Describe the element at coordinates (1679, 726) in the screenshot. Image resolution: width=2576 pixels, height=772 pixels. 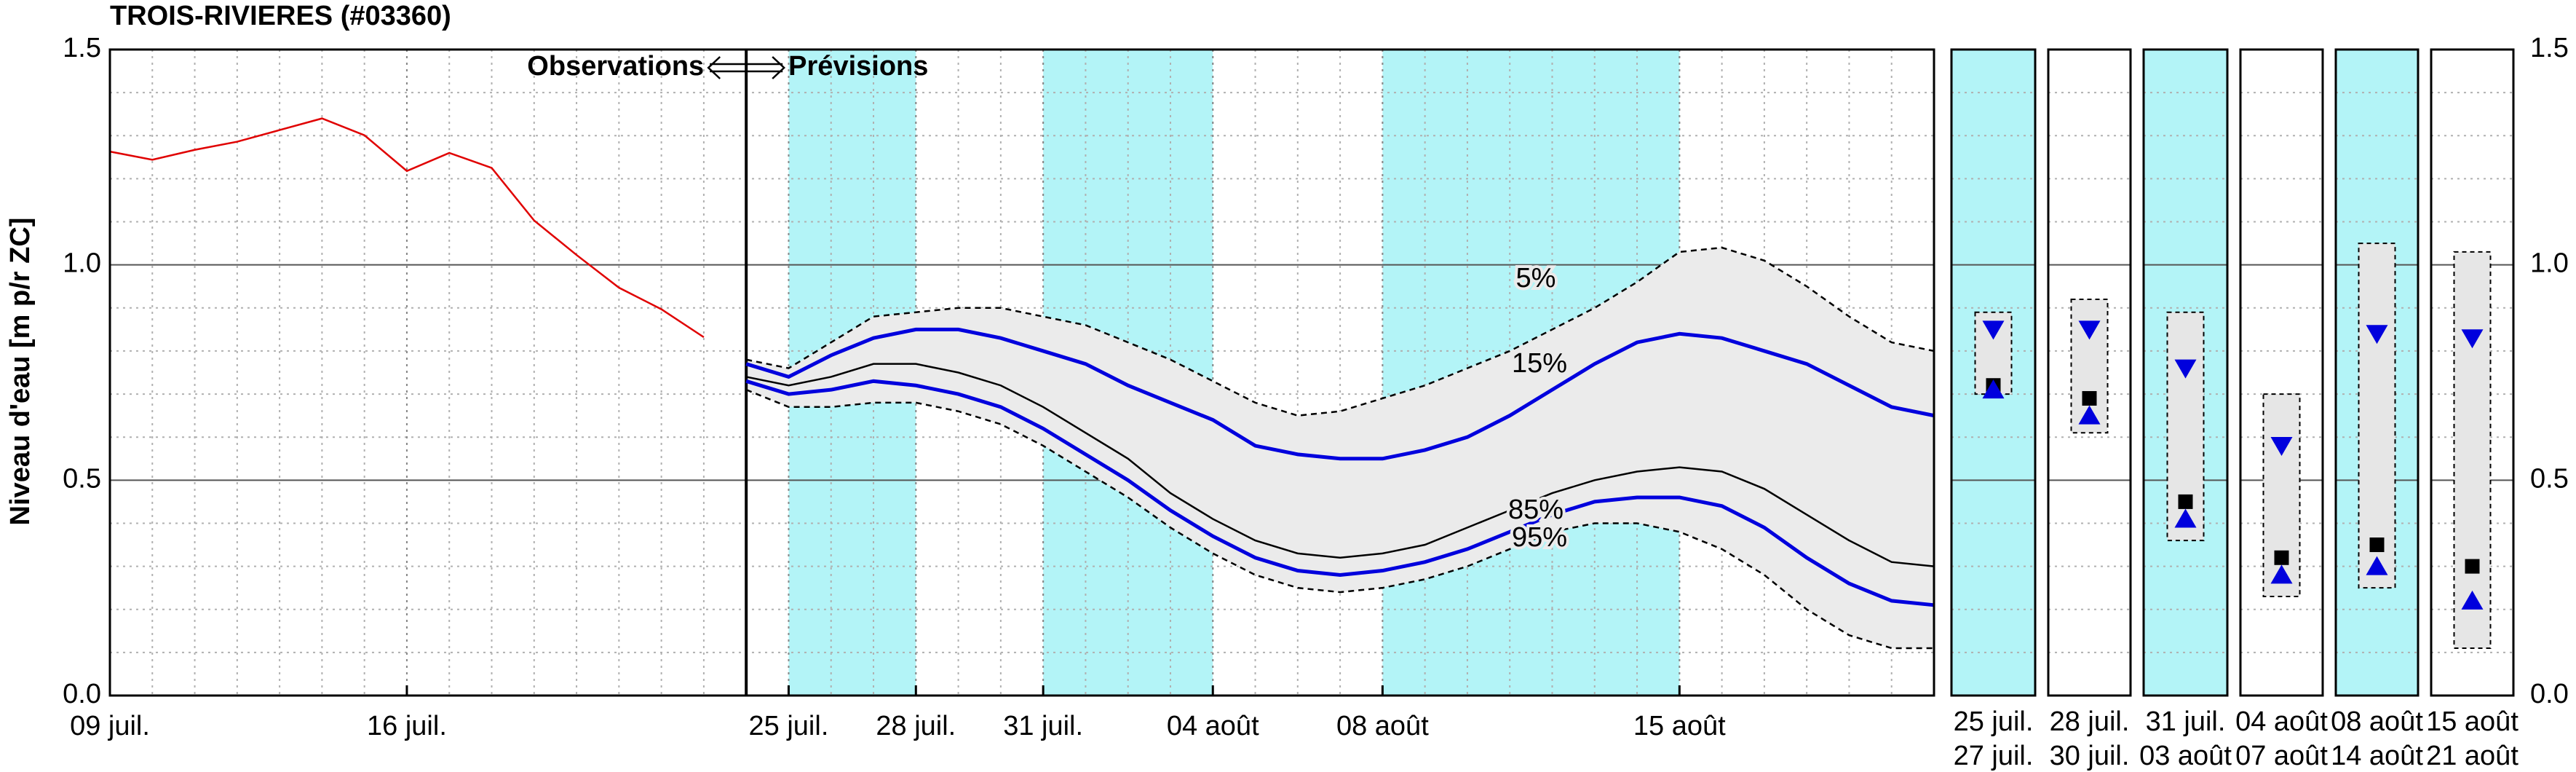
I see `x-tick-label: 15 août` at that location.